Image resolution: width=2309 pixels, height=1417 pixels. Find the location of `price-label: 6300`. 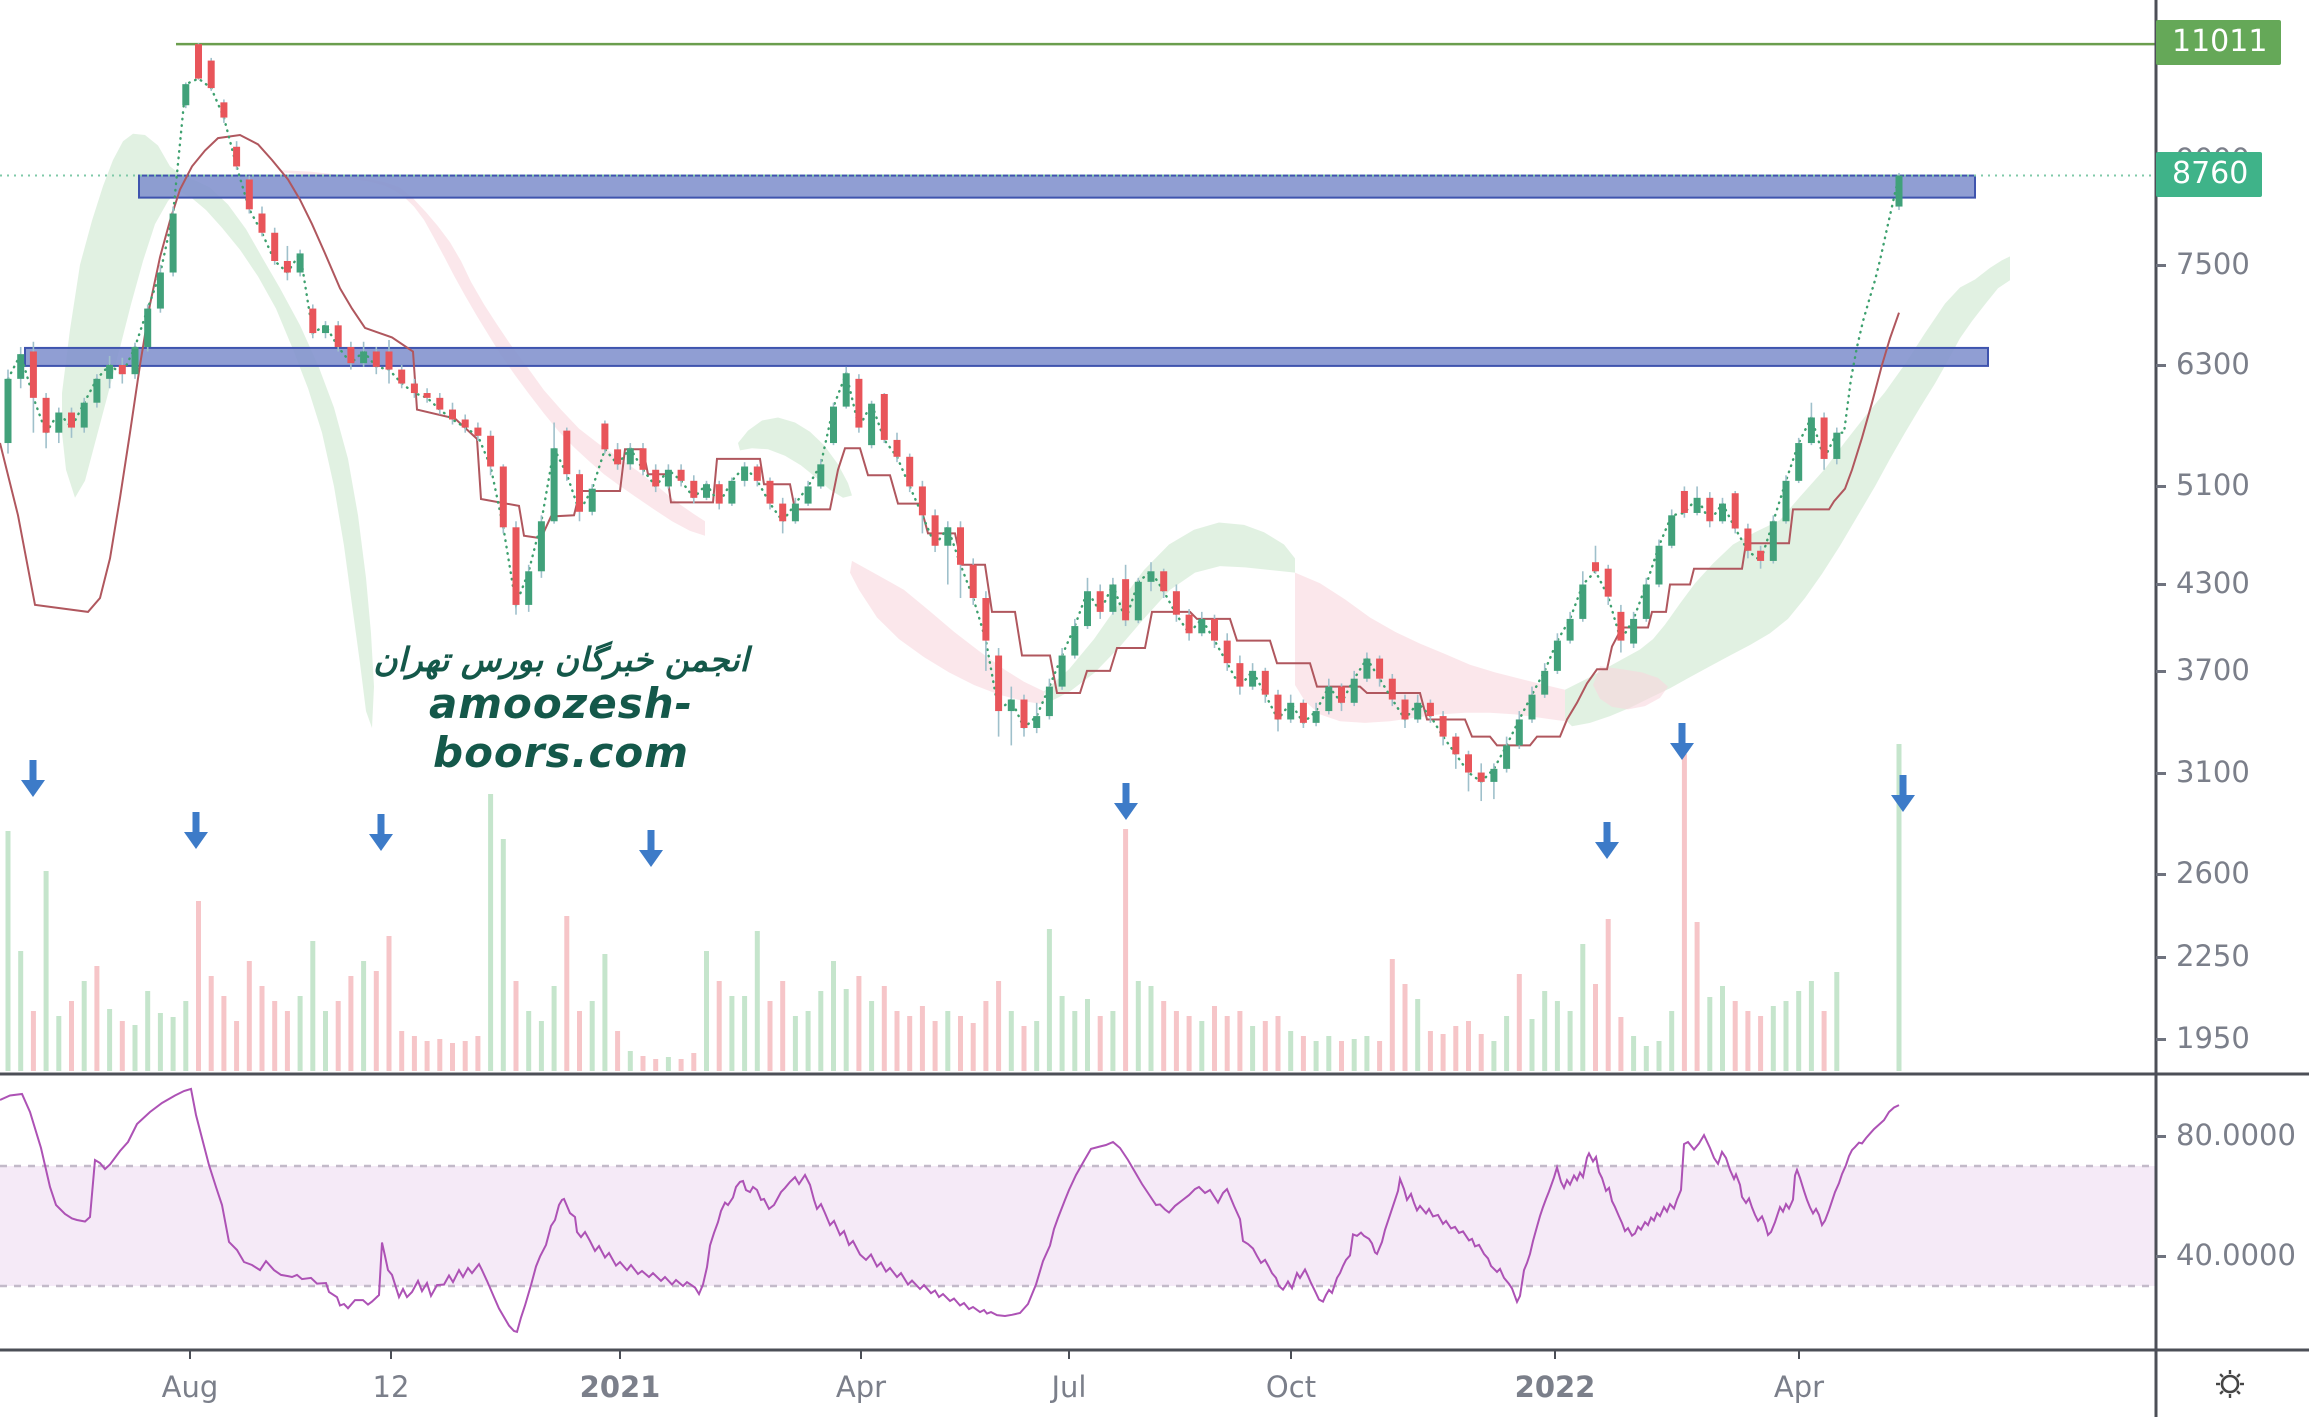

price-label: 6300 is located at coordinates (2213, 364).